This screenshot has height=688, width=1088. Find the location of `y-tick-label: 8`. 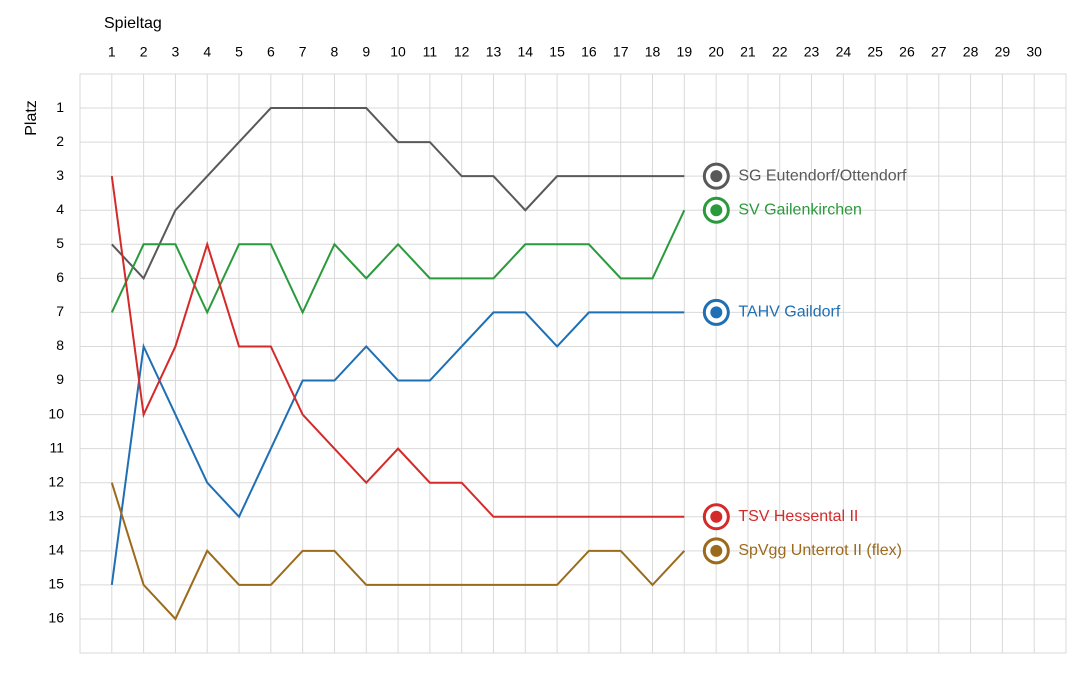

y-tick-label: 8 is located at coordinates (60, 345).